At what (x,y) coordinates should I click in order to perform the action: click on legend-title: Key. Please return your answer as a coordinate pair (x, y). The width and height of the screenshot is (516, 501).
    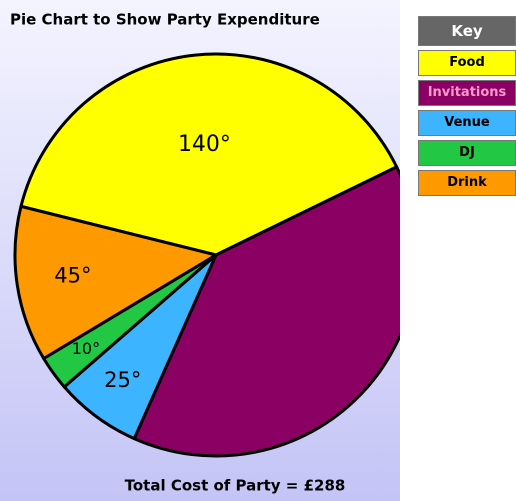
    Looking at the image, I should click on (467, 31).